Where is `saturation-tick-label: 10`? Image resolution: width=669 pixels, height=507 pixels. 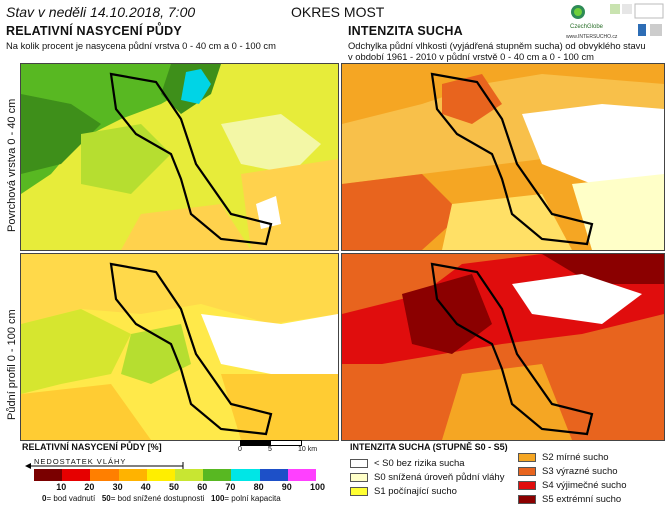
saturation-tick-label: 10 is located at coordinates (61, 487).